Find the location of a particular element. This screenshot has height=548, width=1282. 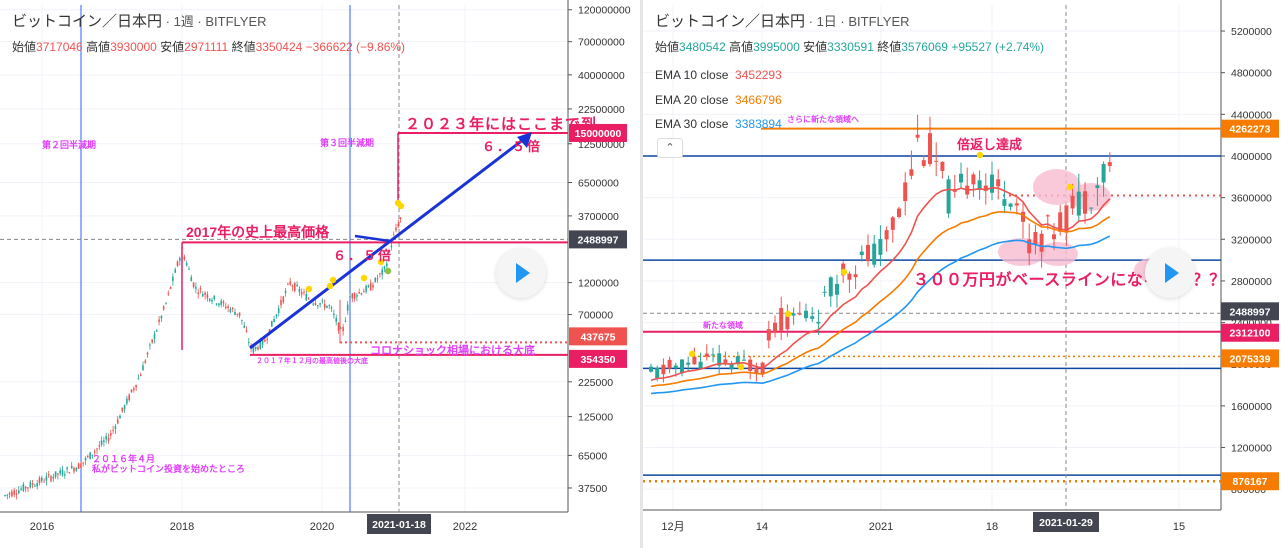

svg-text: 876167 is located at coordinates (1249, 482).